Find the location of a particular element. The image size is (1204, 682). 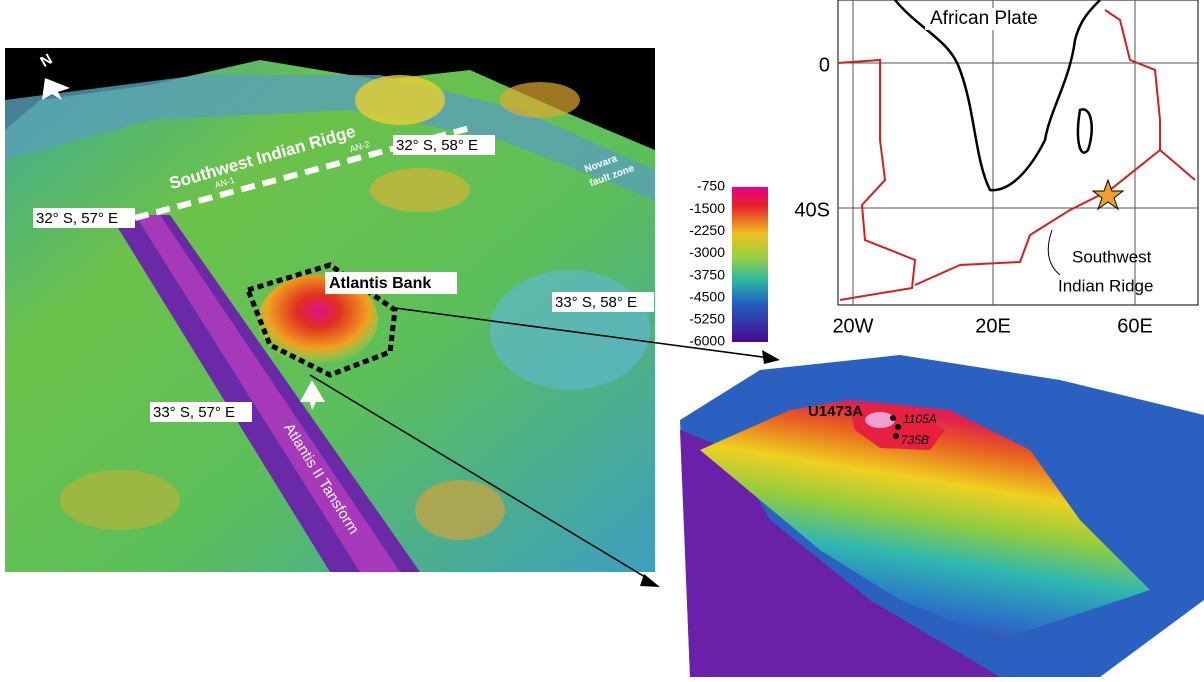

colorbar-tick-label: -4500 is located at coordinates (707, 296).